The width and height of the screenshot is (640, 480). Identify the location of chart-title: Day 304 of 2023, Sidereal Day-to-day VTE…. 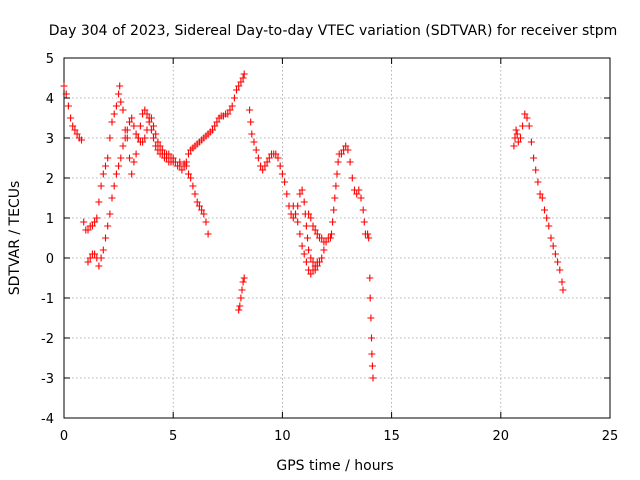
(333, 31).